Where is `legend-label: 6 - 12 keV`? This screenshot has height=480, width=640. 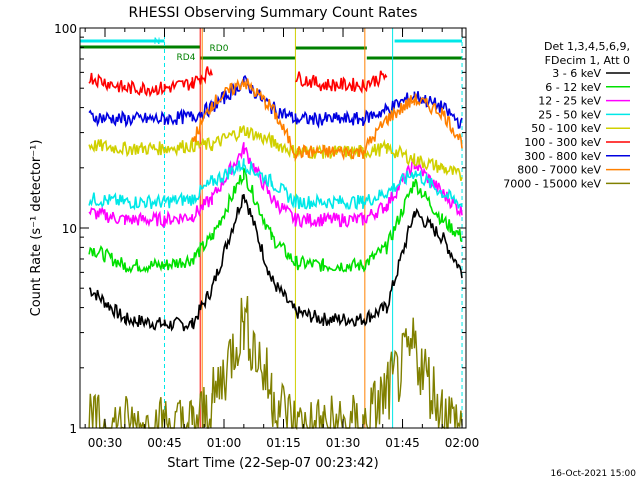
legend-label: 6 - 12 keV is located at coordinates (573, 87).